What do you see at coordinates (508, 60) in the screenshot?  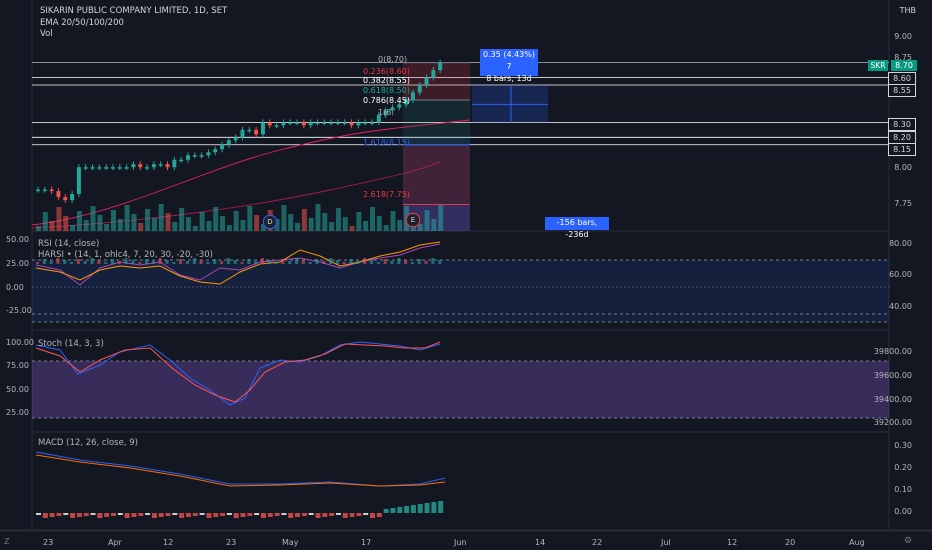 I see `measure-change: 0.35 (4.43%) 7` at bounding box center [508, 60].